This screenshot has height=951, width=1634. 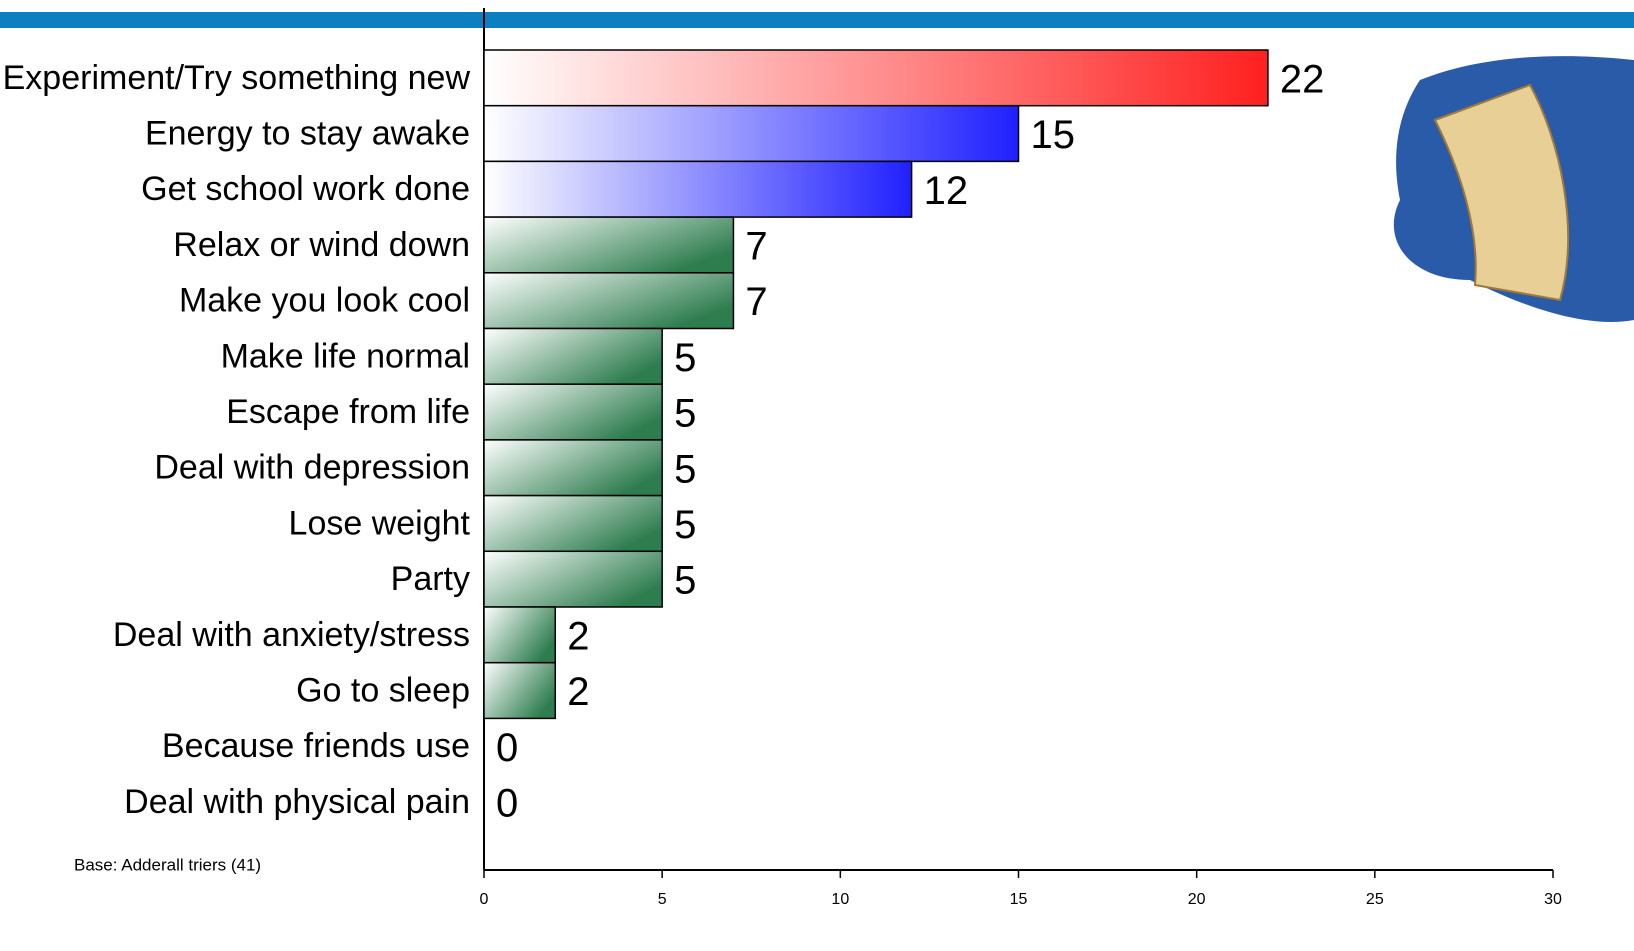 What do you see at coordinates (840, 899) in the screenshot?
I see `x-tick-label: 10` at bounding box center [840, 899].